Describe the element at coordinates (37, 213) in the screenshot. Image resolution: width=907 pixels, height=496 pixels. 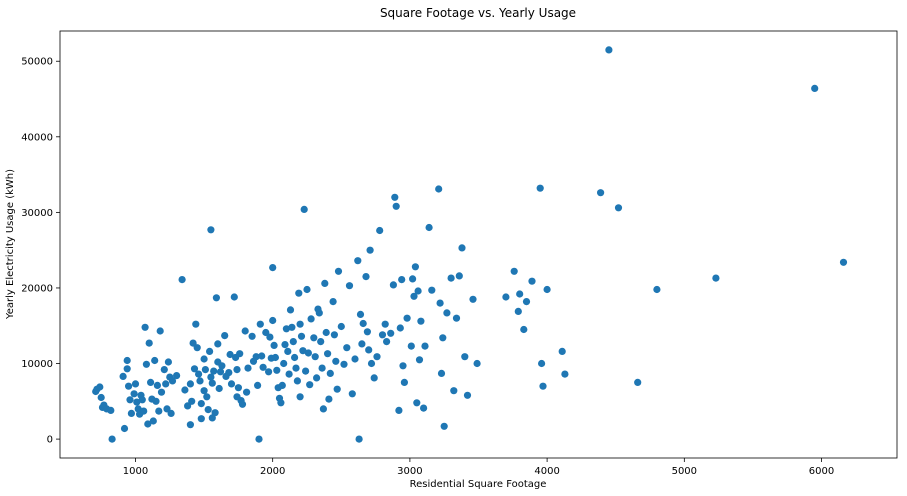
I see `y-tick-label: 30000` at that location.